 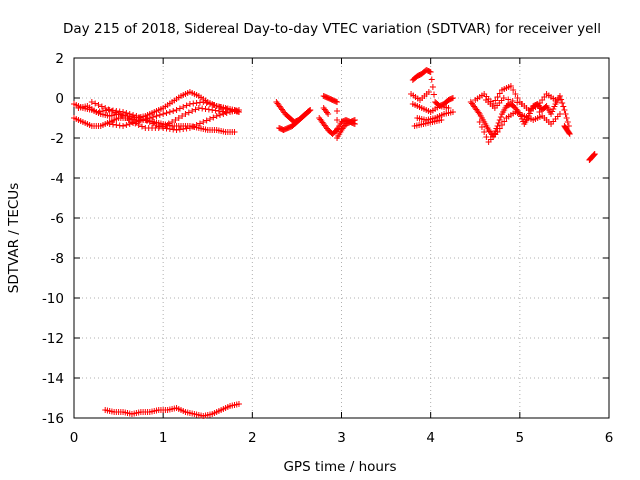 What do you see at coordinates (172, 410) in the screenshot?
I see `series-track-f` at bounding box center [172, 410].